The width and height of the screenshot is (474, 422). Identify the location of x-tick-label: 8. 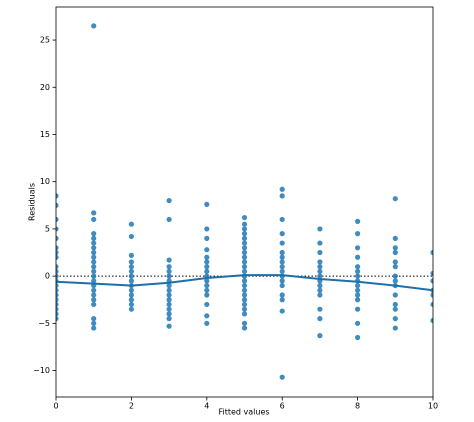
(357, 406).